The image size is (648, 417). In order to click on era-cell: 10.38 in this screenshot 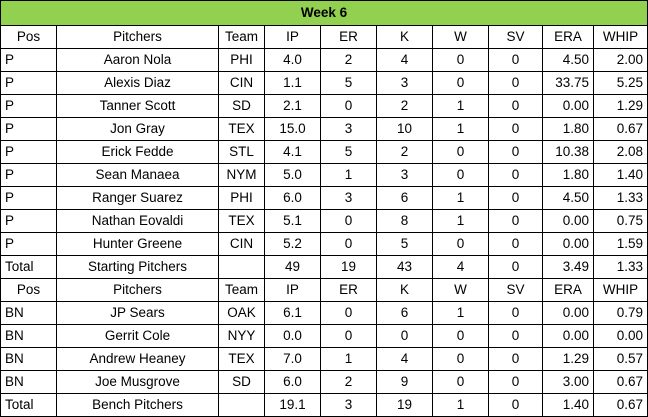, I will do `click(568, 152)`.